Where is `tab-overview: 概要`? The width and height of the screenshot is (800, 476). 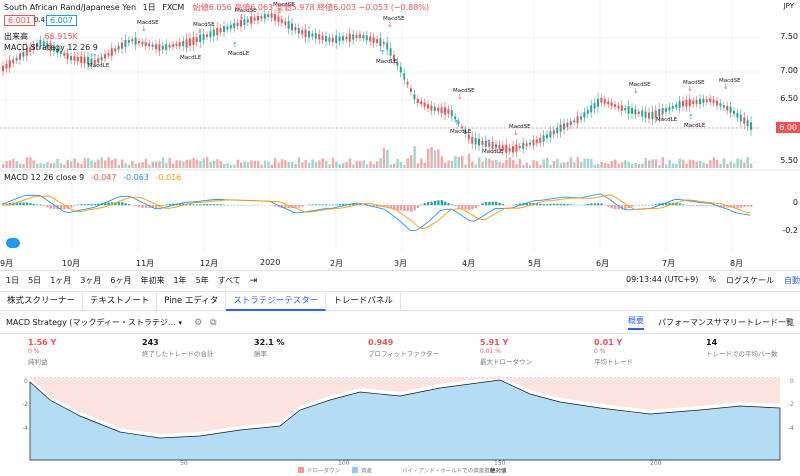
tab-overview: 概要 is located at coordinates (636, 322).